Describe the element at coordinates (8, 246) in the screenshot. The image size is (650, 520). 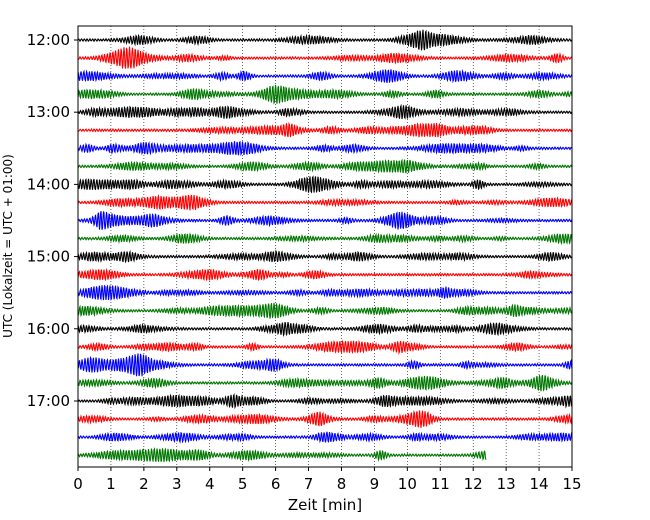
I see `y-axis-label: UTC (Lokalzeit = UTC + 01:00)` at that location.